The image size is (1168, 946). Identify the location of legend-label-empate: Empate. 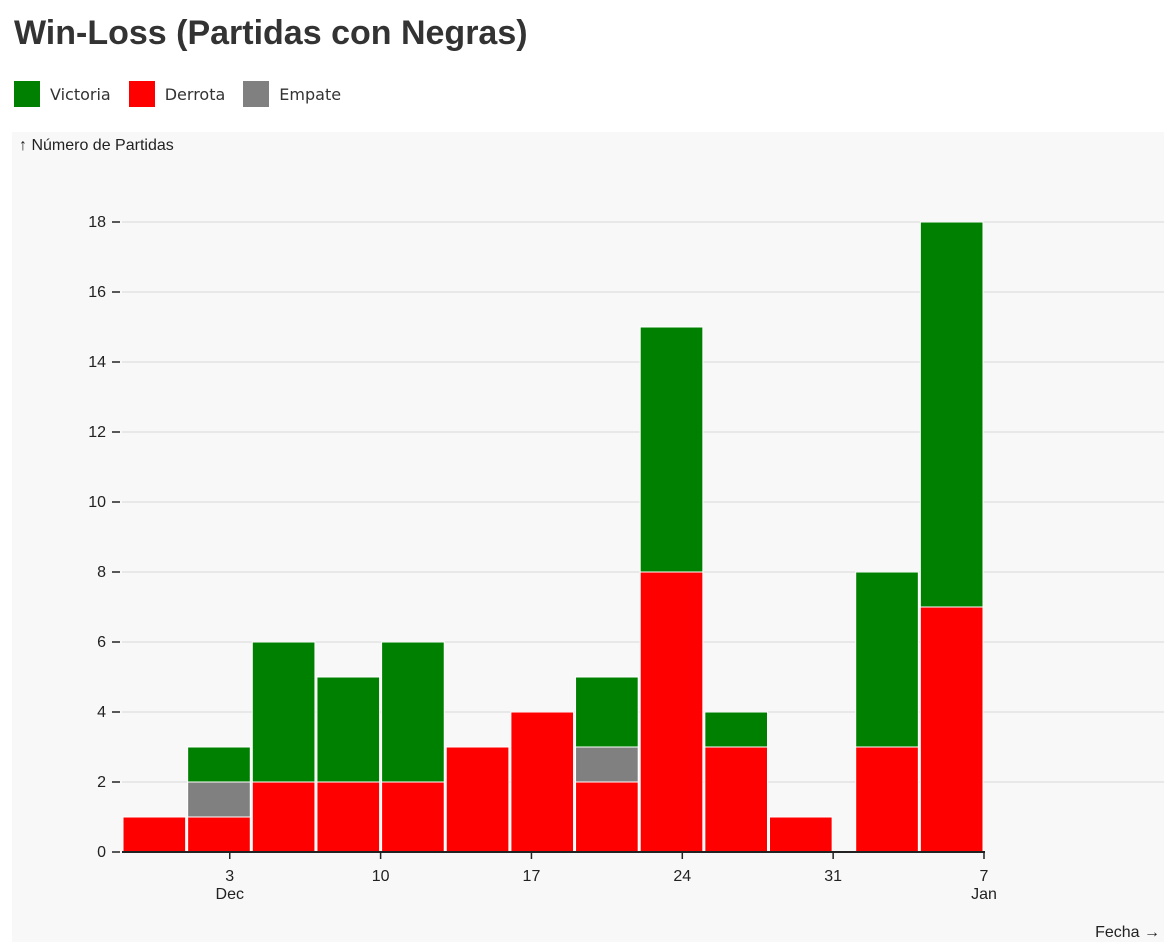
(310, 94).